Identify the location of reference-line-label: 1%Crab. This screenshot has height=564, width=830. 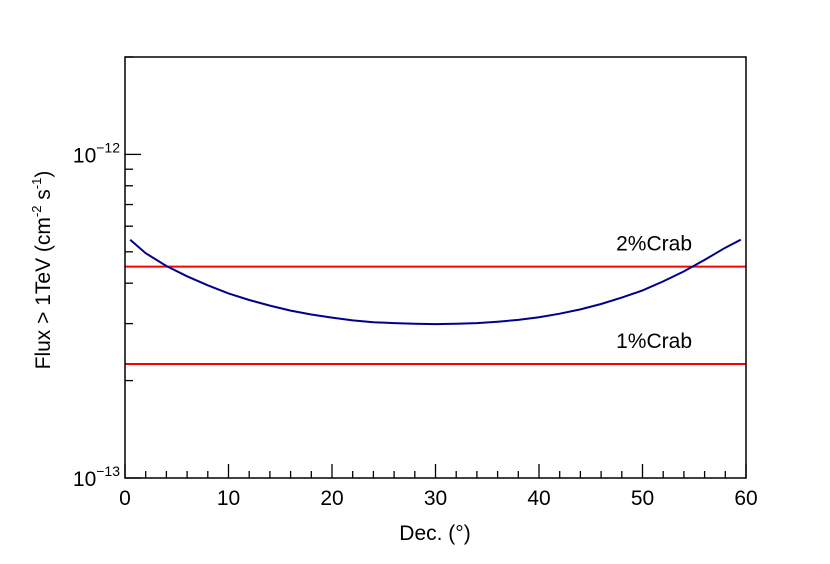
(654, 341).